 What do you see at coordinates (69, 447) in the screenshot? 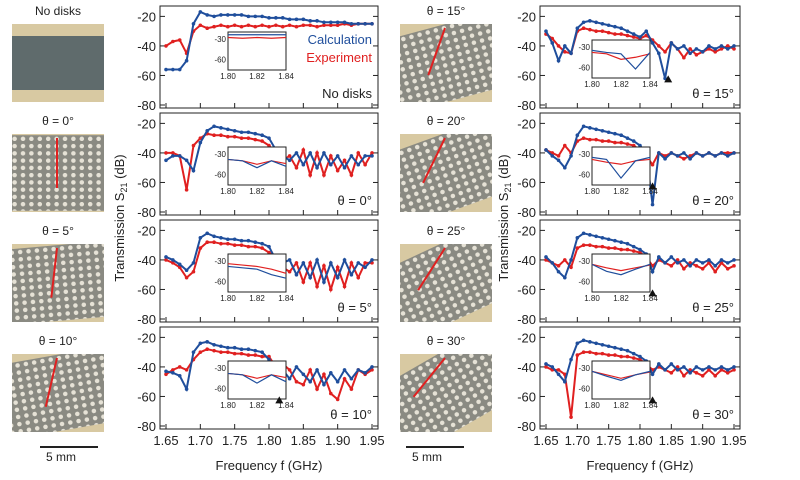
I see `scale-bar-left` at bounding box center [69, 447].